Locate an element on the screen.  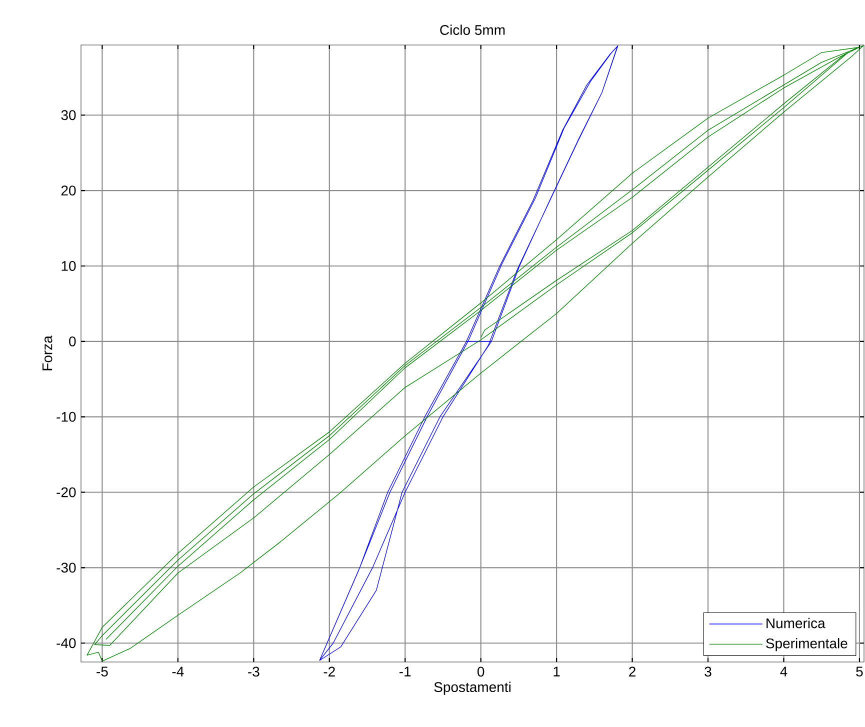
y-tick-label: 0 is located at coordinates (72, 341).